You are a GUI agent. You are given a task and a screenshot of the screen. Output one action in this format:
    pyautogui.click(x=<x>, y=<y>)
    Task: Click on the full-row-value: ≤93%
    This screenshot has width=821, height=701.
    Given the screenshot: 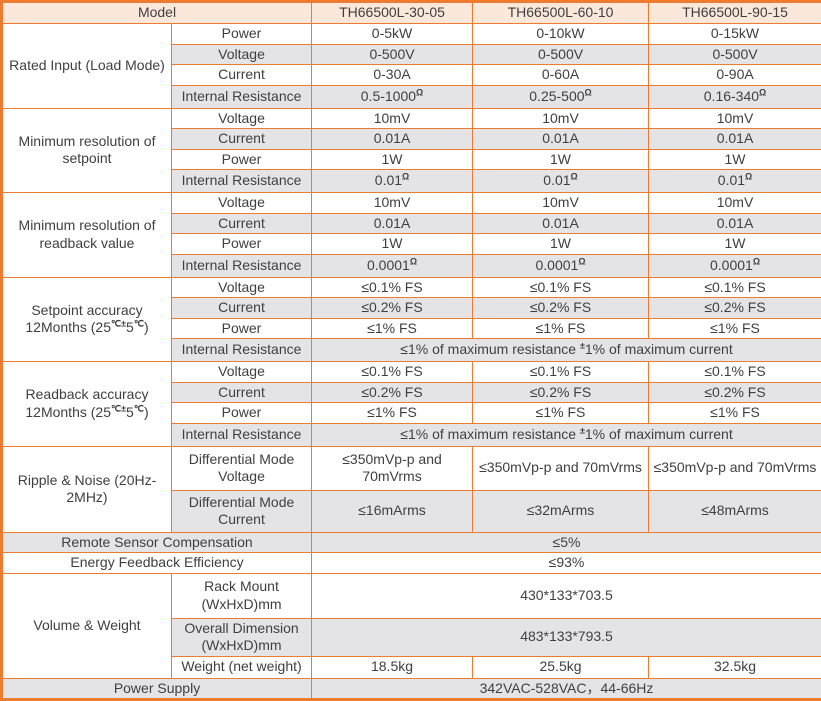 What is the action you would take?
    pyautogui.click(x=566, y=563)
    